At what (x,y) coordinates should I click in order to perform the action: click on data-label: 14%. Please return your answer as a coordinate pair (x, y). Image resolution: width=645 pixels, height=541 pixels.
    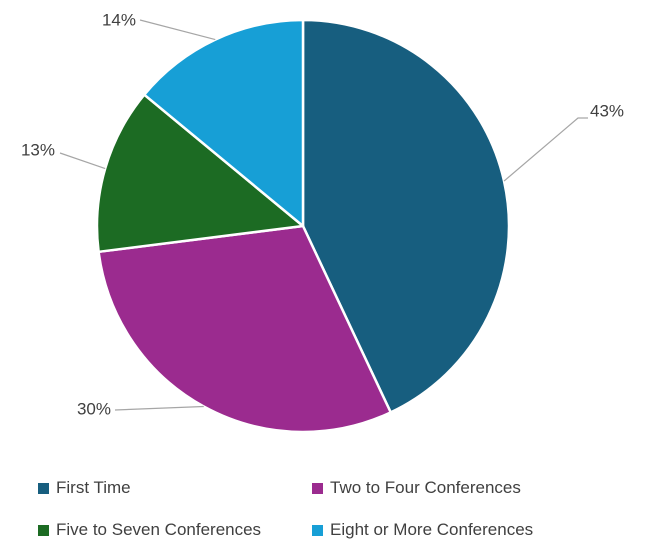
    Looking at the image, I should click on (119, 19).